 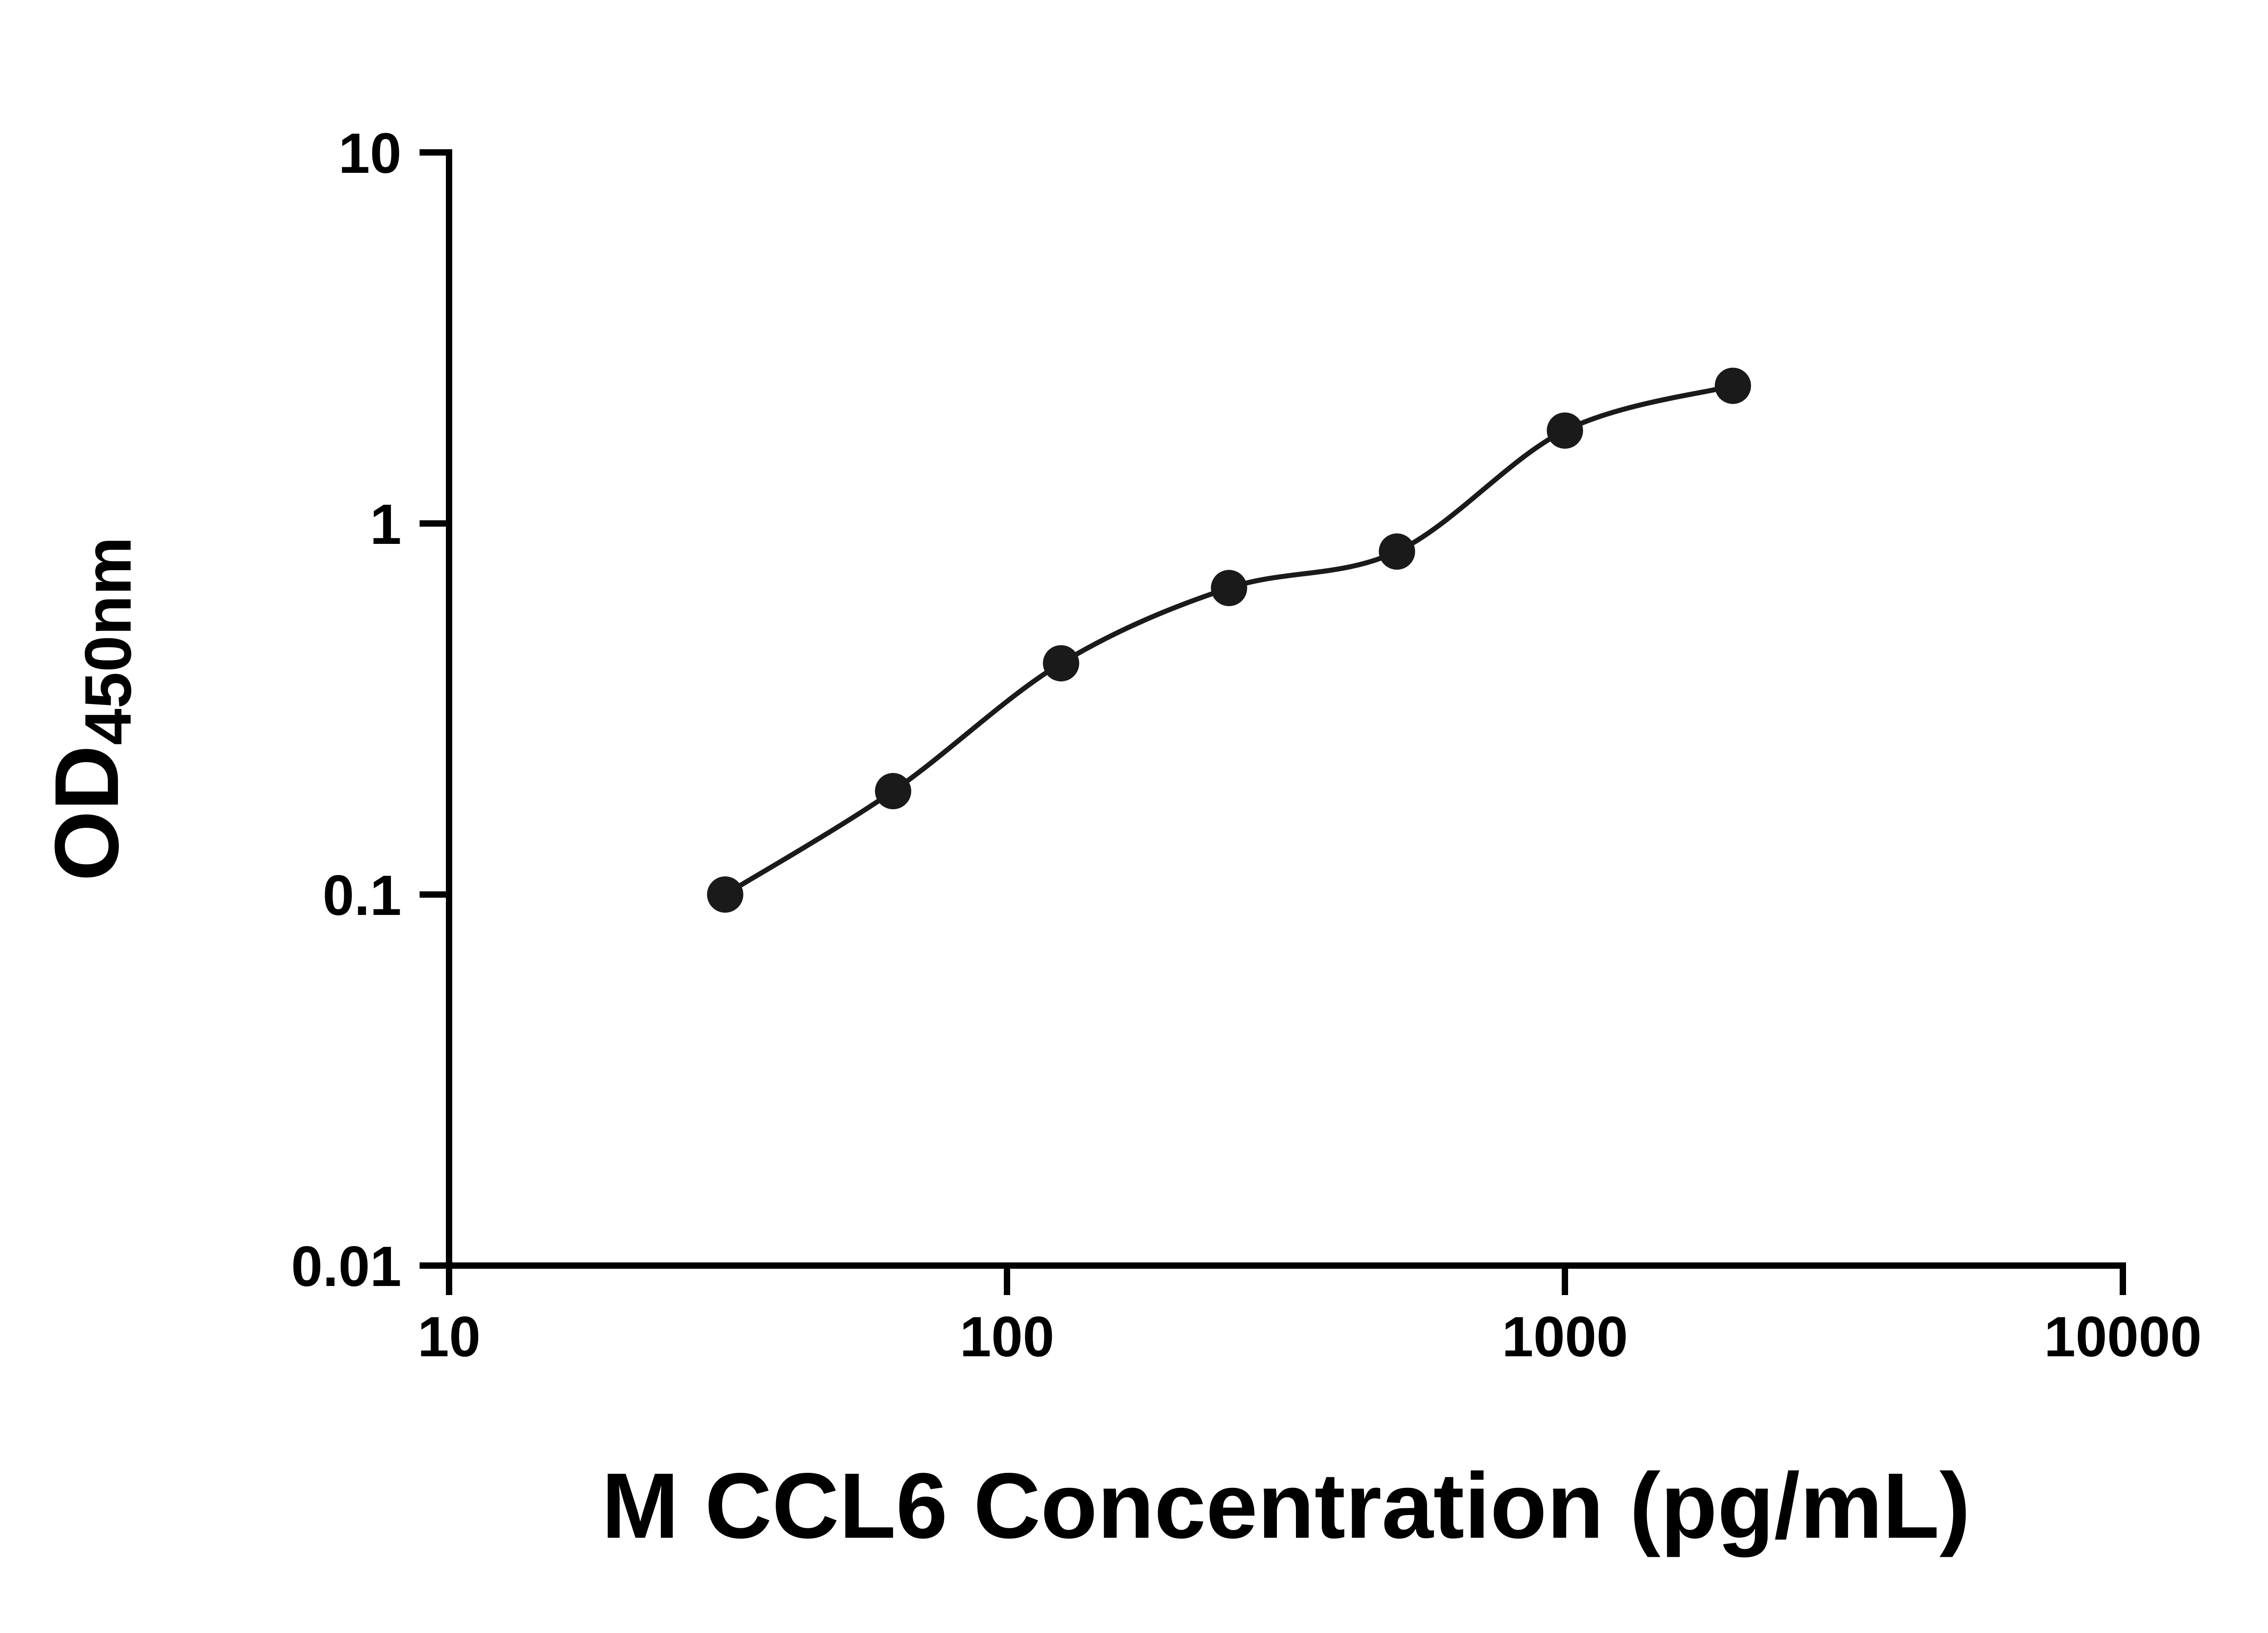 What do you see at coordinates (1008, 1337) in the screenshot?
I see `x-axis-tick-label: 100` at bounding box center [1008, 1337].